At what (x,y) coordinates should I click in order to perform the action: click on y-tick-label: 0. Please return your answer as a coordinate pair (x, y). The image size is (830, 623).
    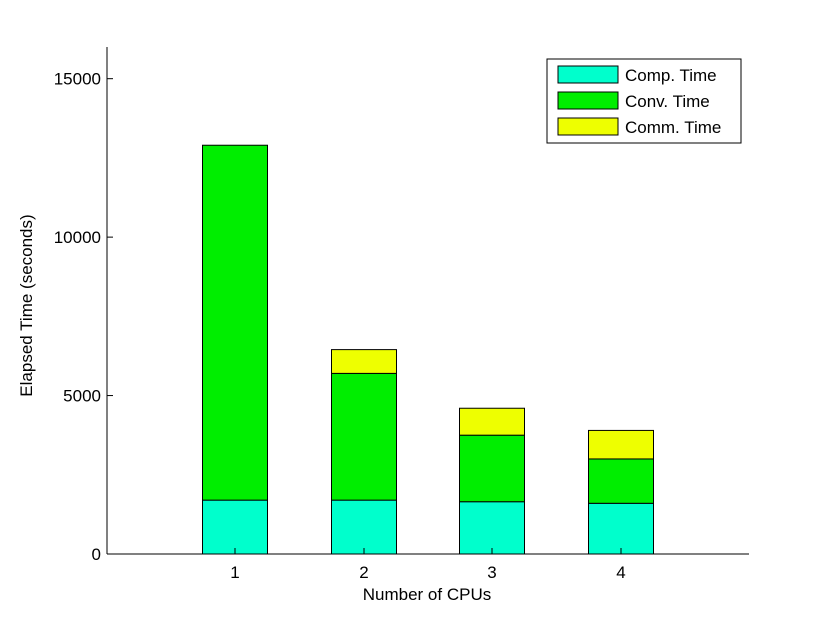
    Looking at the image, I should click on (96, 554).